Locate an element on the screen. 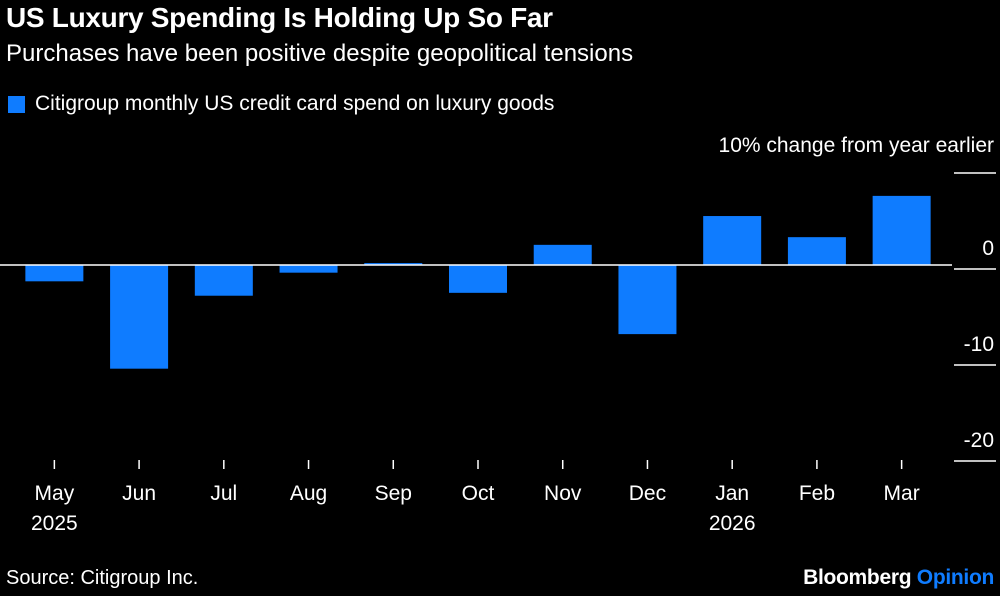 The height and width of the screenshot is (596, 1000). x-tick-label-aug: Aug is located at coordinates (308, 493).